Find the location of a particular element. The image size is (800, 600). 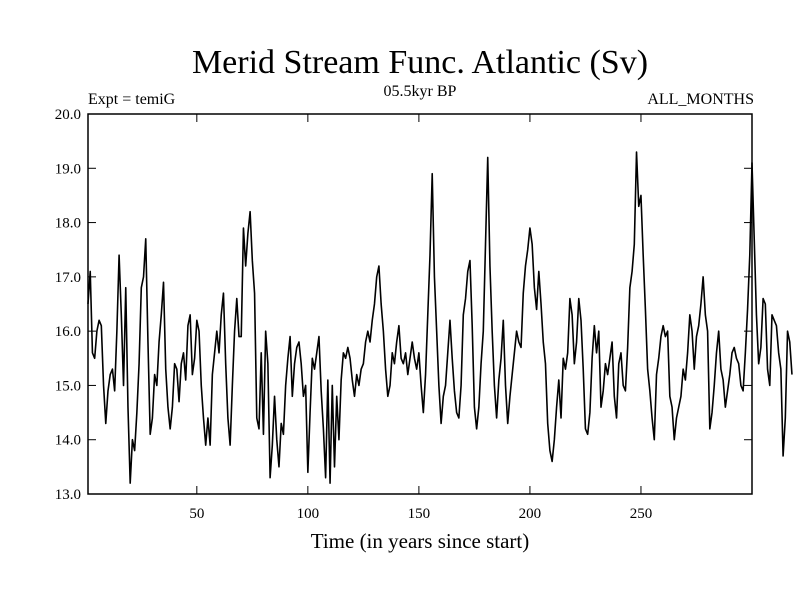

months-label: ALL_MONTHS is located at coordinates (700, 99).